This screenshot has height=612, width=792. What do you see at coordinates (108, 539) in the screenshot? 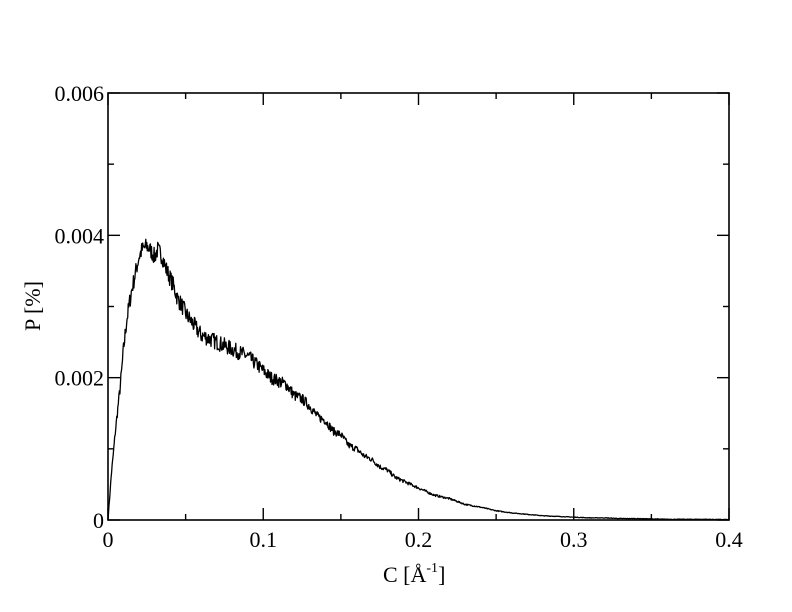
I see `x-tick-label: 0` at bounding box center [108, 539].